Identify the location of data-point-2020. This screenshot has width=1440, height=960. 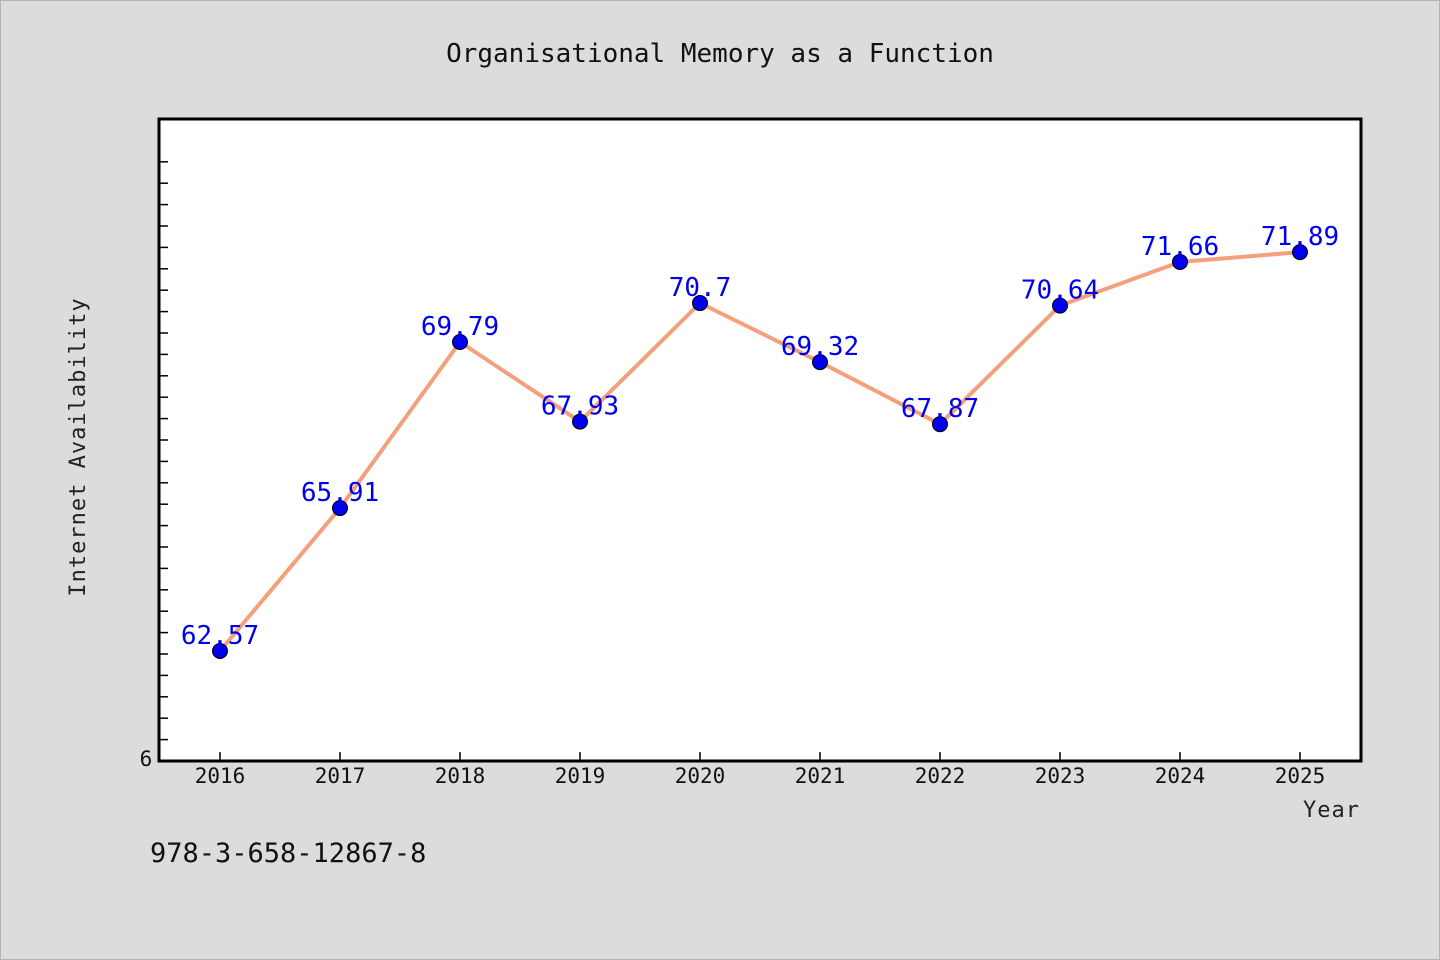
(700, 303).